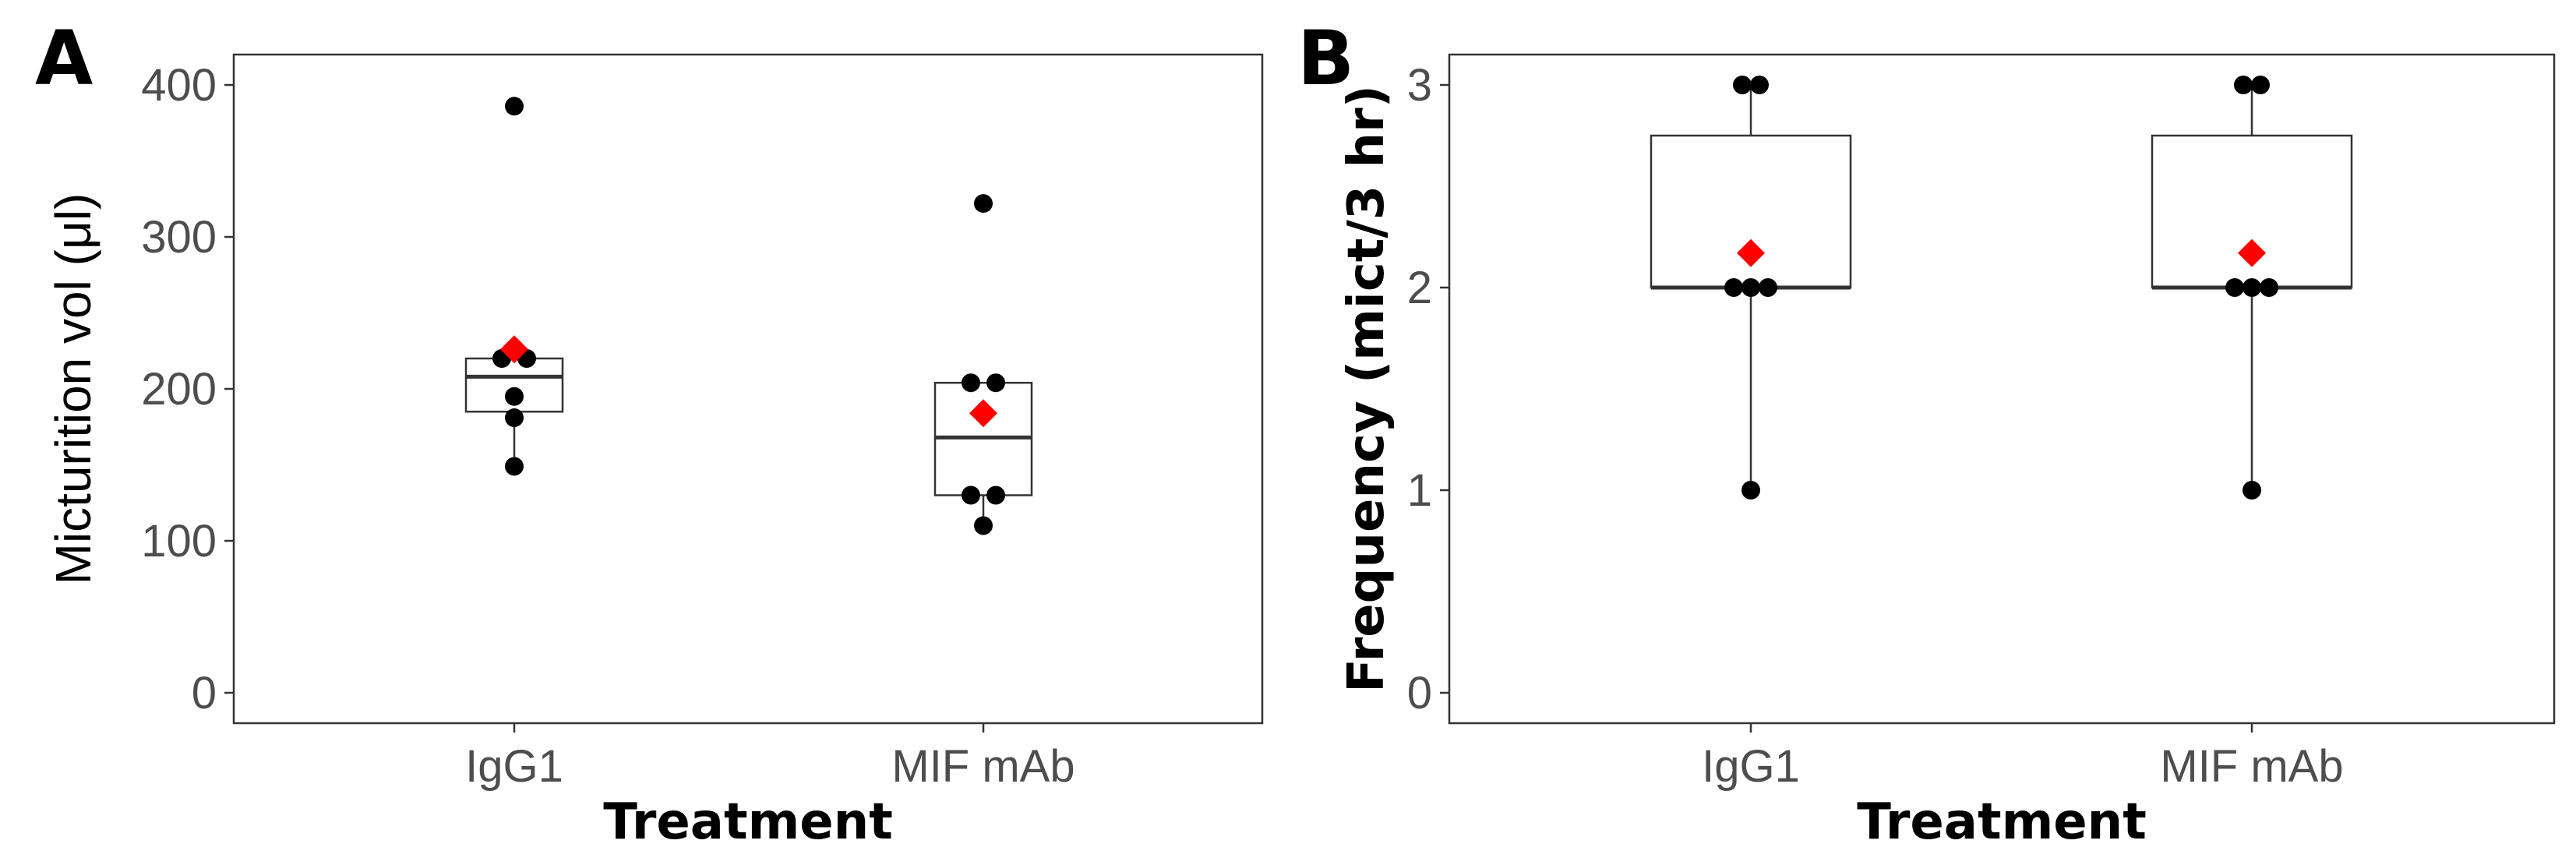 The image size is (2576, 858). I want to click on box-iqr, so click(2252, 211).